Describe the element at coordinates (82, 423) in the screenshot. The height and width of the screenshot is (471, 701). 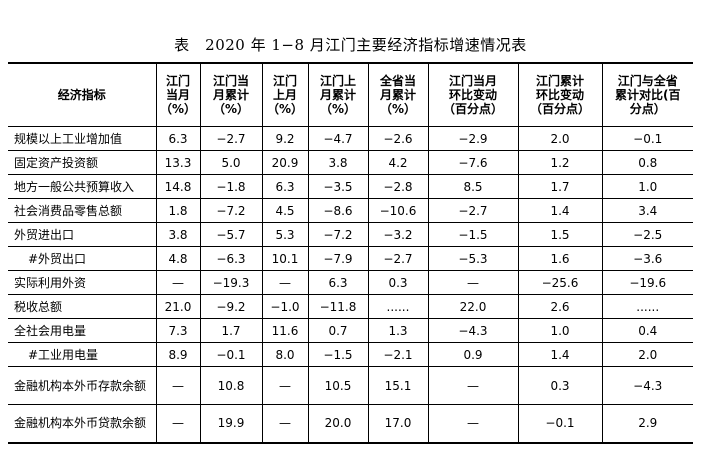
I see `indicator-name: 金融机构本外币贷款余额` at that location.